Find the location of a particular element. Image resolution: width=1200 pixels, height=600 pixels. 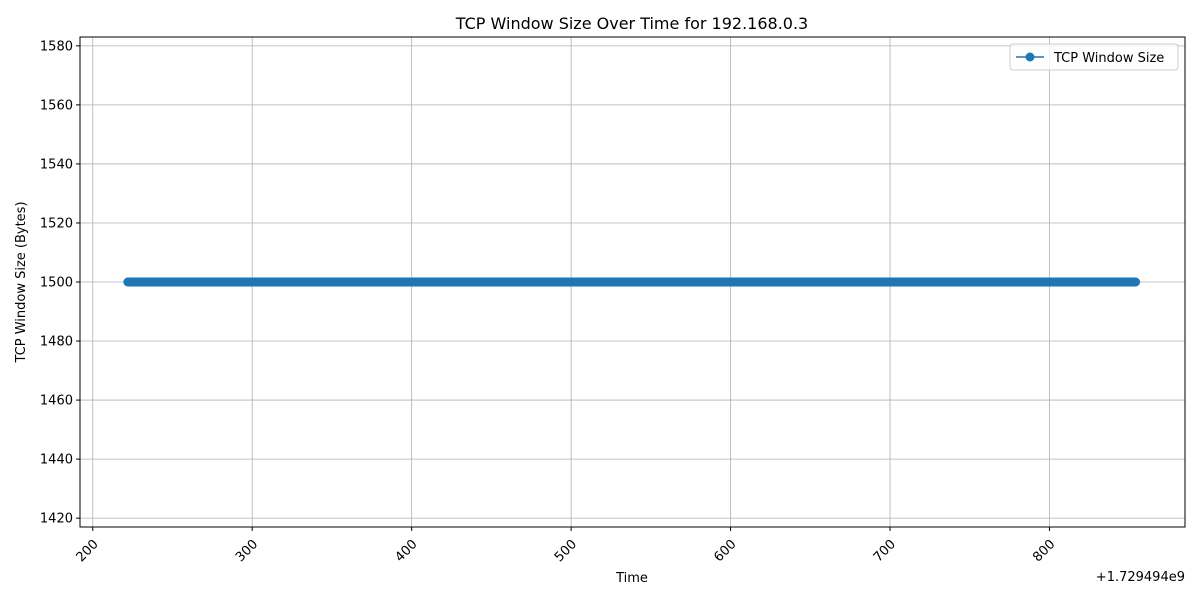

x-axis: 200 300 400 500 600 700 800 is located at coordinates (566, 546).